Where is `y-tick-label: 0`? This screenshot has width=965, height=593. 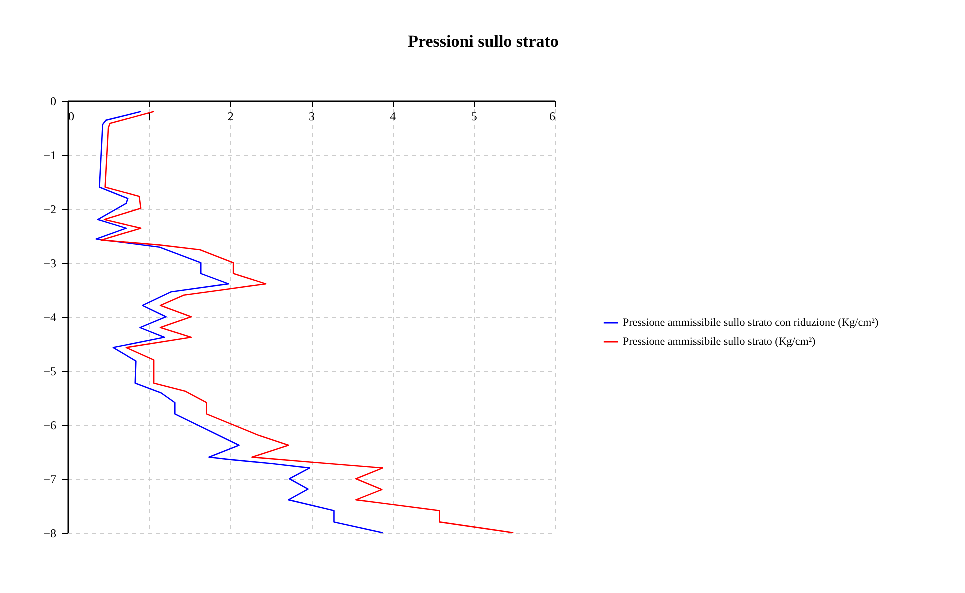 y-tick-label: 0 is located at coordinates (53, 101).